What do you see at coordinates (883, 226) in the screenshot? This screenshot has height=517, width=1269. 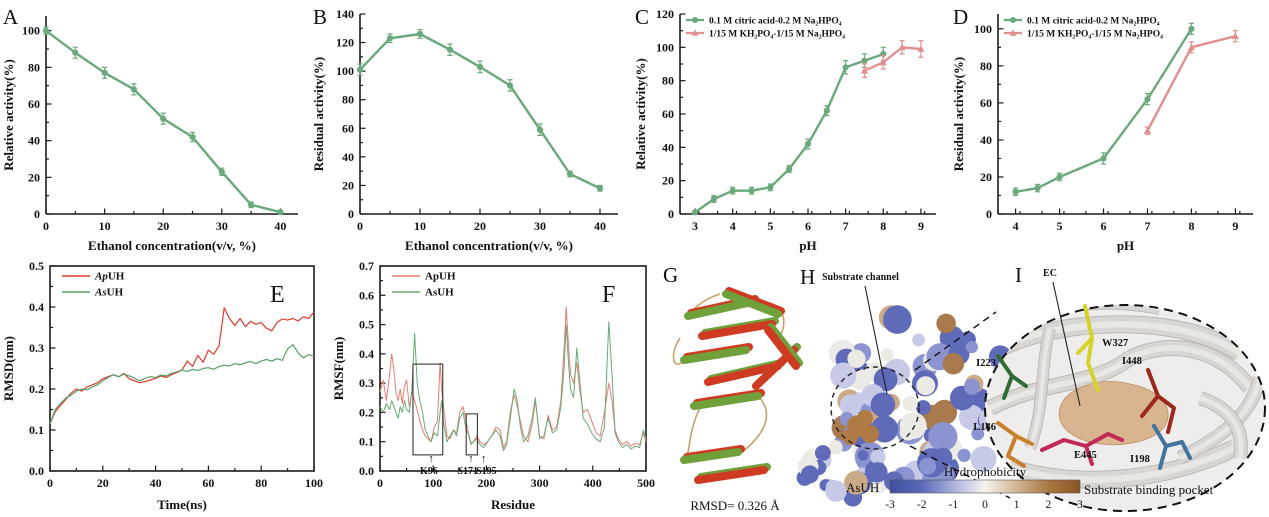 I see `x-tick-label: 8` at bounding box center [883, 226].